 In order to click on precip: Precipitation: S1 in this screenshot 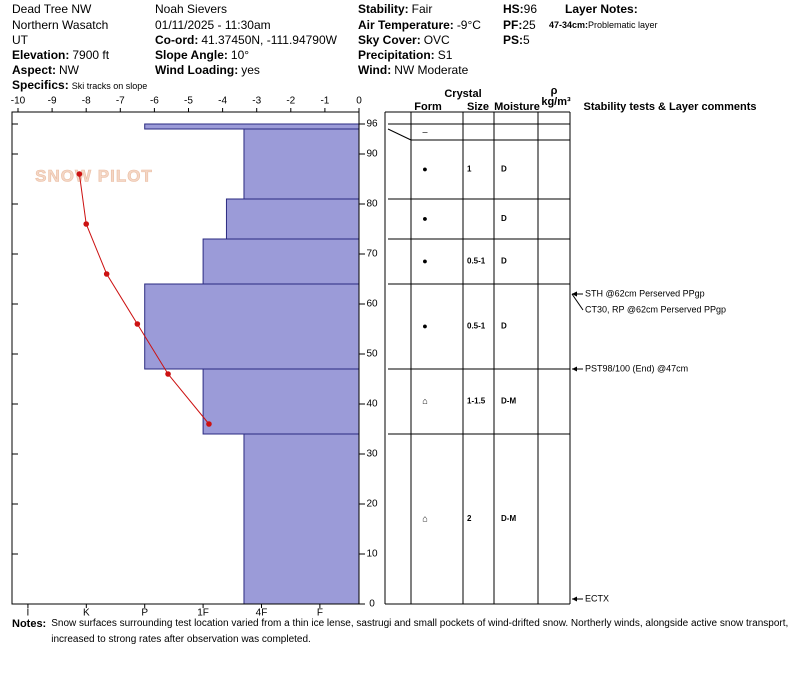, I will do `click(405, 55)`.